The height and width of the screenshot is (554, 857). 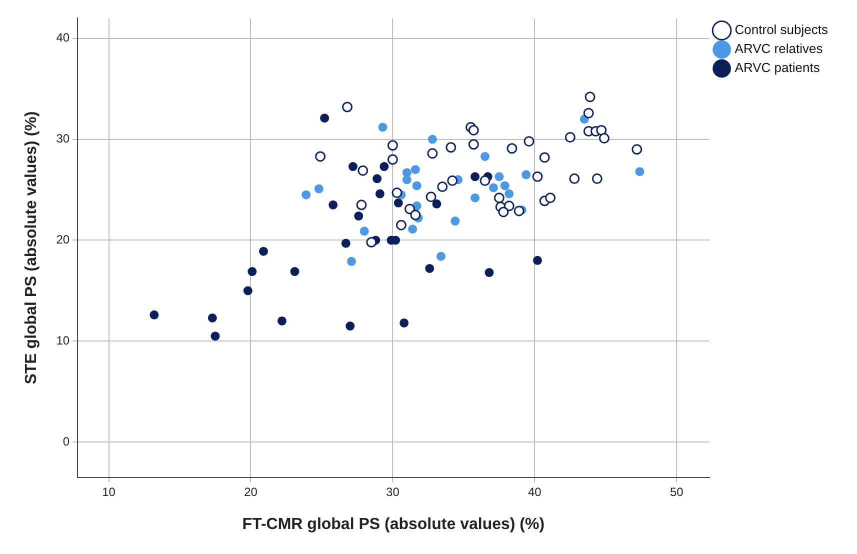 What do you see at coordinates (109, 491) in the screenshot?
I see `x-tick-label: 10` at bounding box center [109, 491].